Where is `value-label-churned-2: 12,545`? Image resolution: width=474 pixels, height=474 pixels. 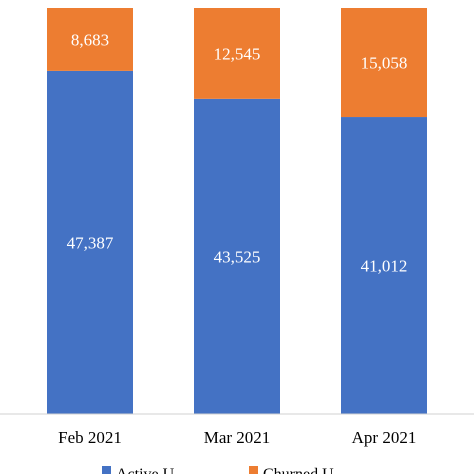
value-label-churned-2: 12,545 is located at coordinates (237, 53).